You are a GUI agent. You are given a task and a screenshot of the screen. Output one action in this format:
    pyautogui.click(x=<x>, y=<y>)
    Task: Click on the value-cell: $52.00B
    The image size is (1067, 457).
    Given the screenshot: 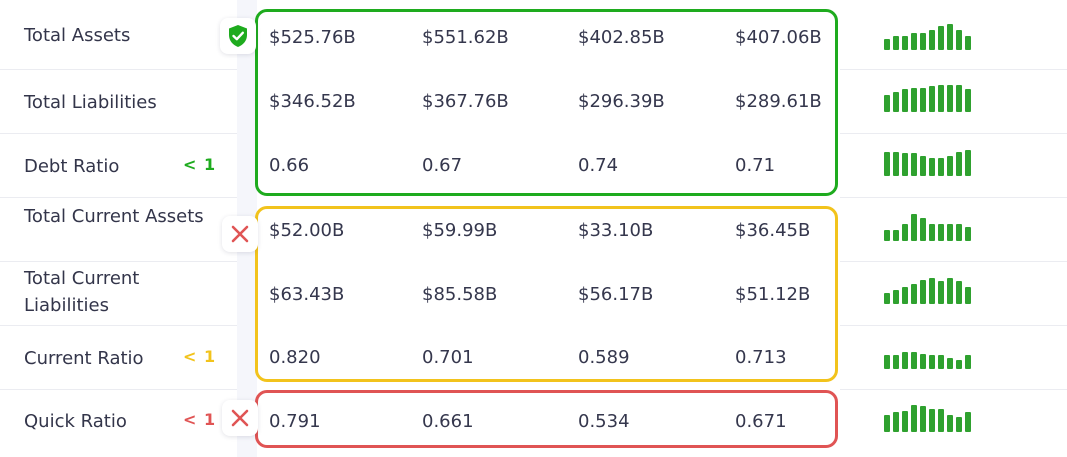 What is the action you would take?
    pyautogui.click(x=307, y=230)
    